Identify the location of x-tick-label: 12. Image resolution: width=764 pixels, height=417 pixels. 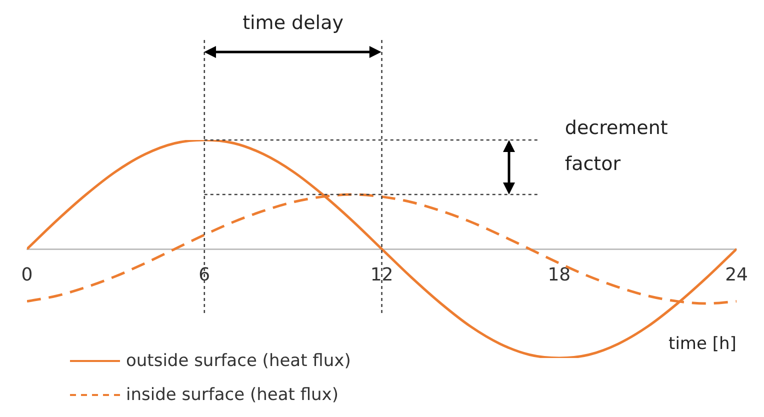
(382, 275).